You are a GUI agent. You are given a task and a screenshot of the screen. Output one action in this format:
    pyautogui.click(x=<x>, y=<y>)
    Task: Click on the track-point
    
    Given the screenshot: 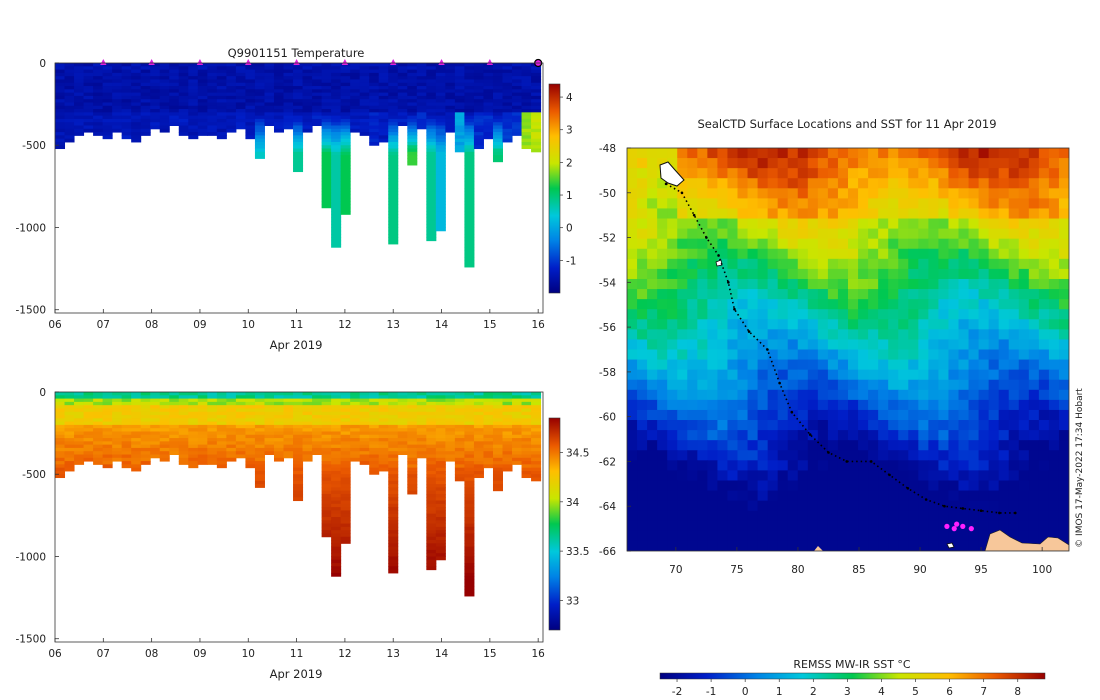 What is the action you would take?
    pyautogui.click(x=682, y=193)
    